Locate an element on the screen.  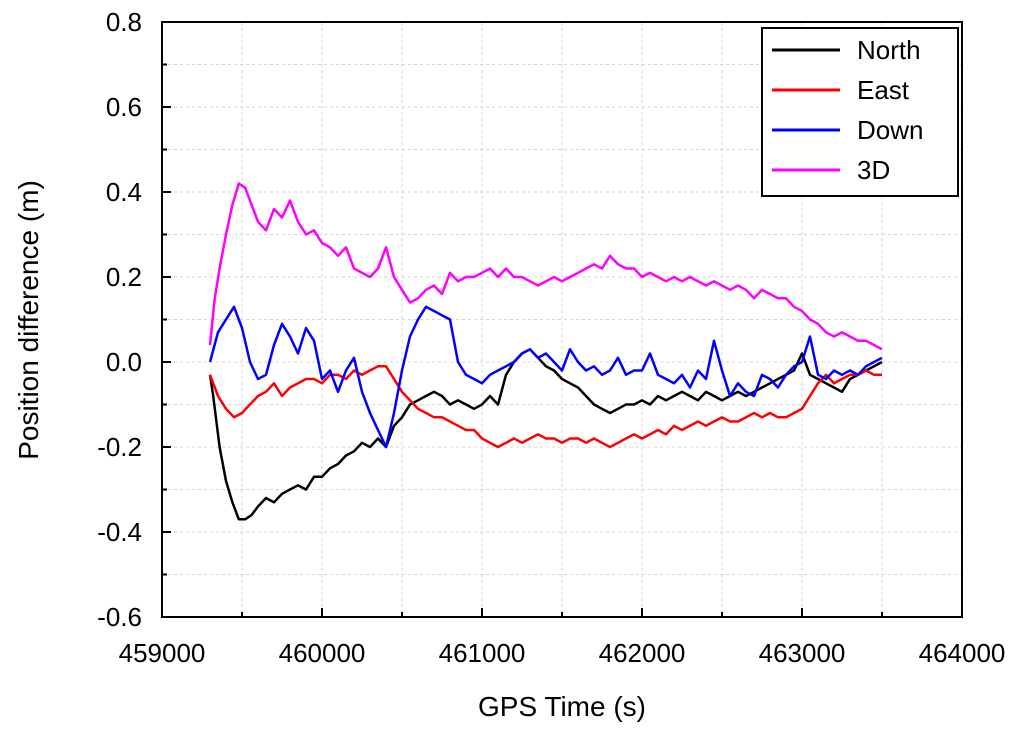
y-tick-label: 0.0 is located at coordinates (124, 362).